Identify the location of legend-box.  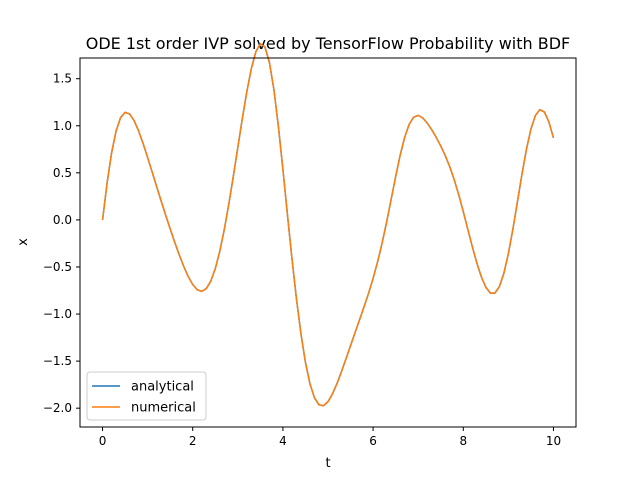
(146, 396).